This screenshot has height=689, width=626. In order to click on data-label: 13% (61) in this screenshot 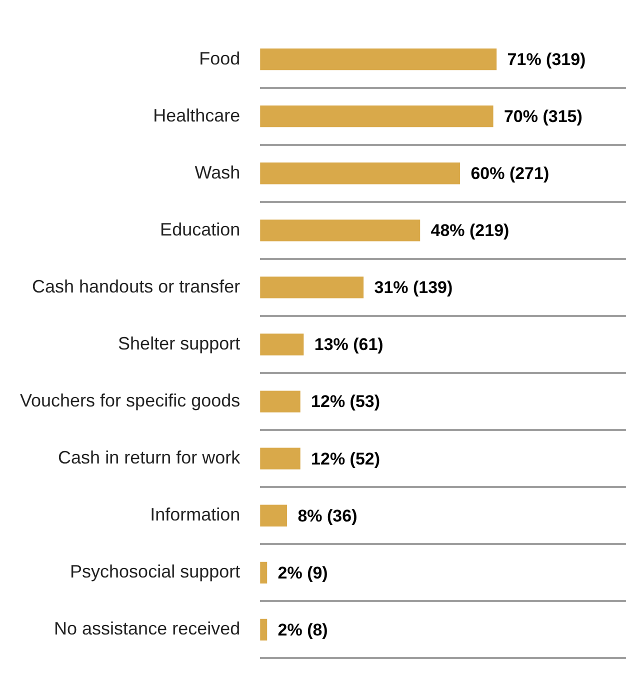, I will do `click(349, 344)`.